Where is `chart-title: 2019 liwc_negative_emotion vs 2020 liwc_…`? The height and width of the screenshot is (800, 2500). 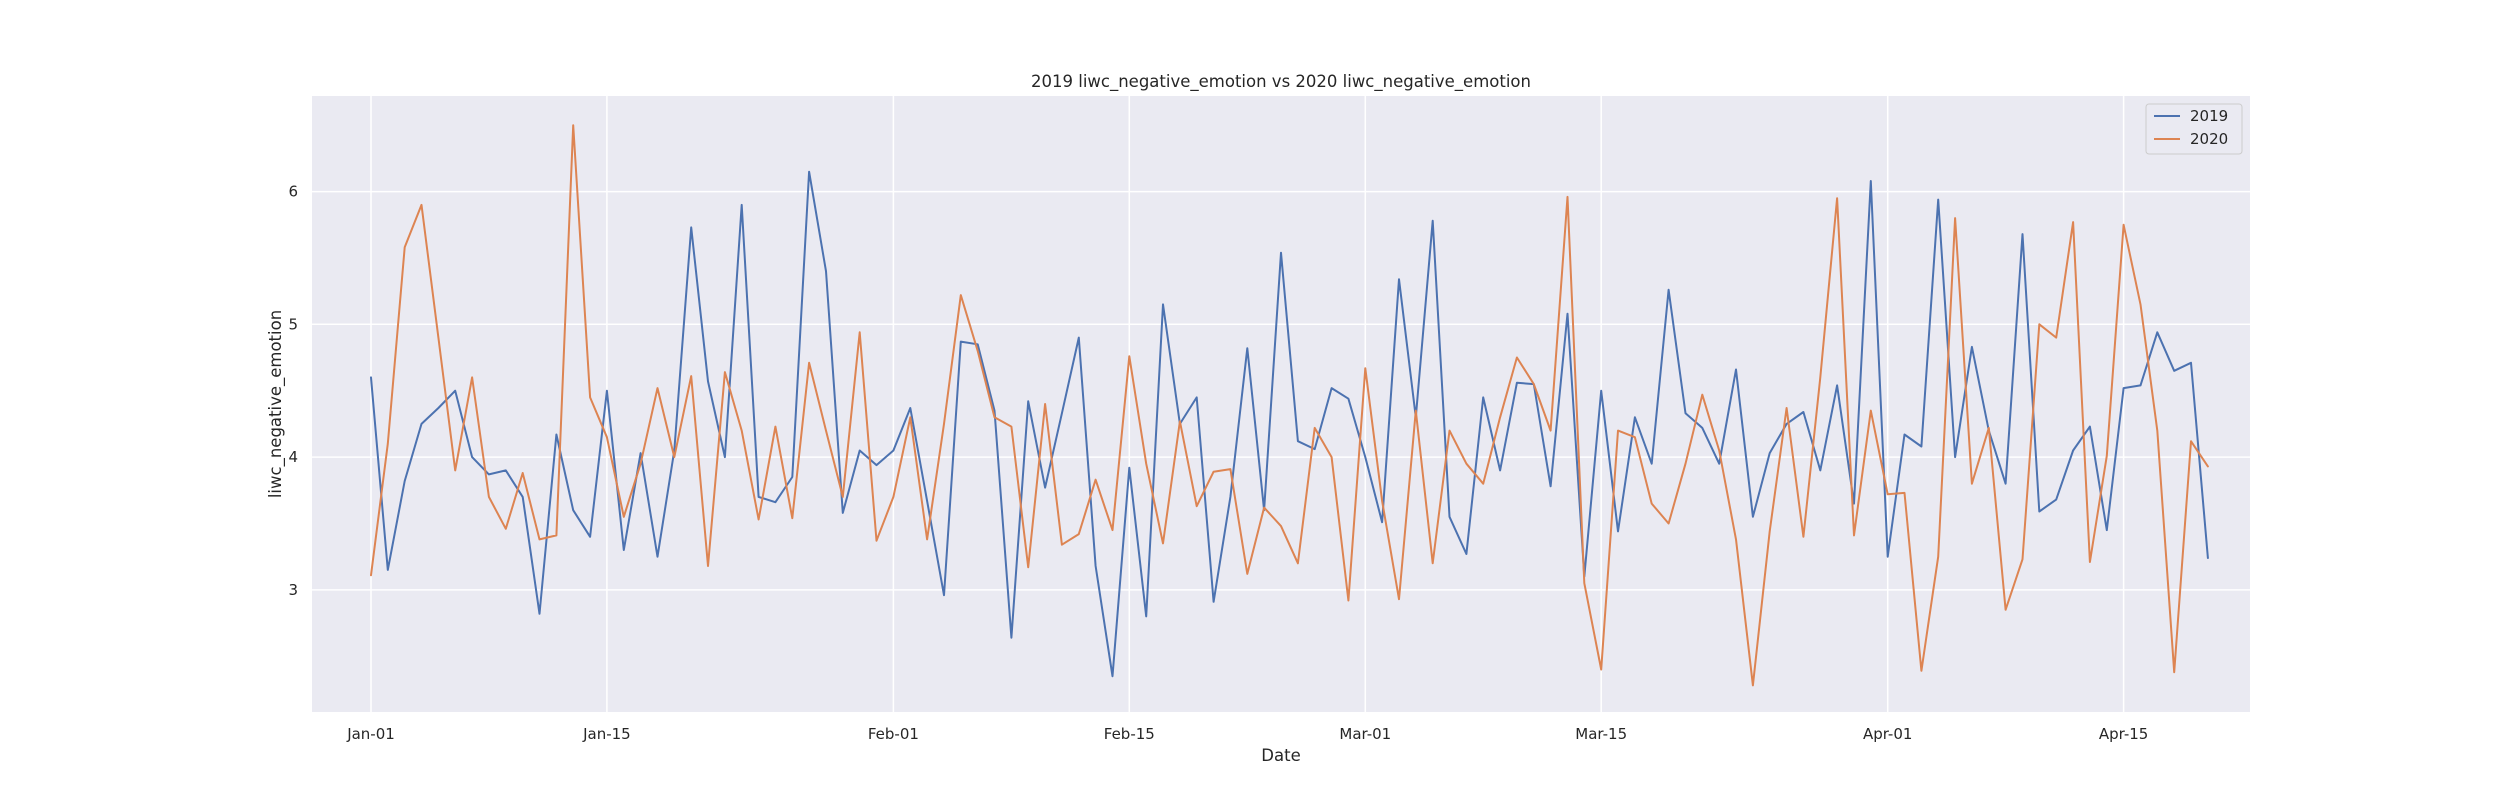 chart-title: 2019 liwc_negative_emotion vs 2020 liwc_… is located at coordinates (1281, 82).